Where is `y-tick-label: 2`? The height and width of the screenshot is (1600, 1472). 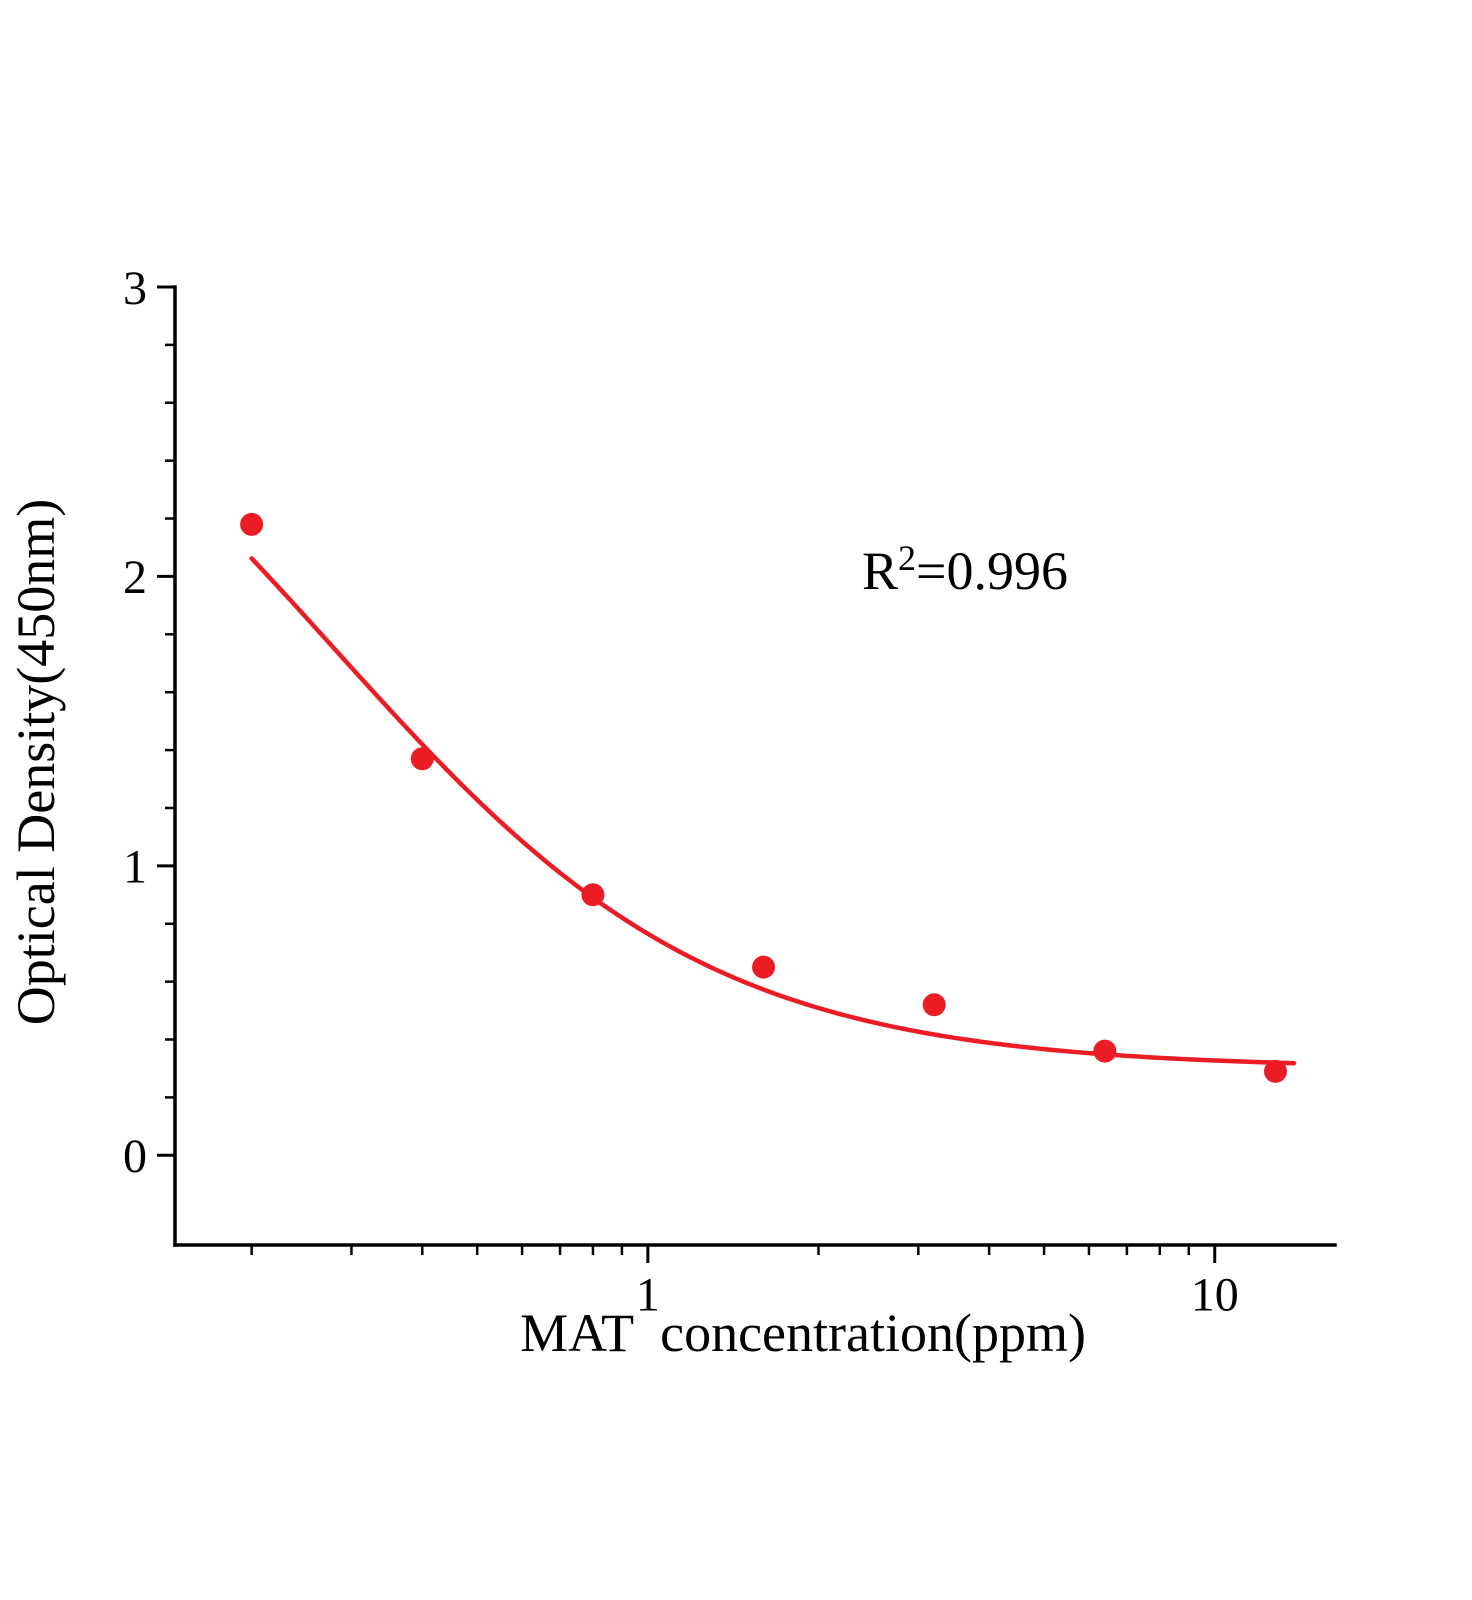
y-tick-label: 2 is located at coordinates (135, 577).